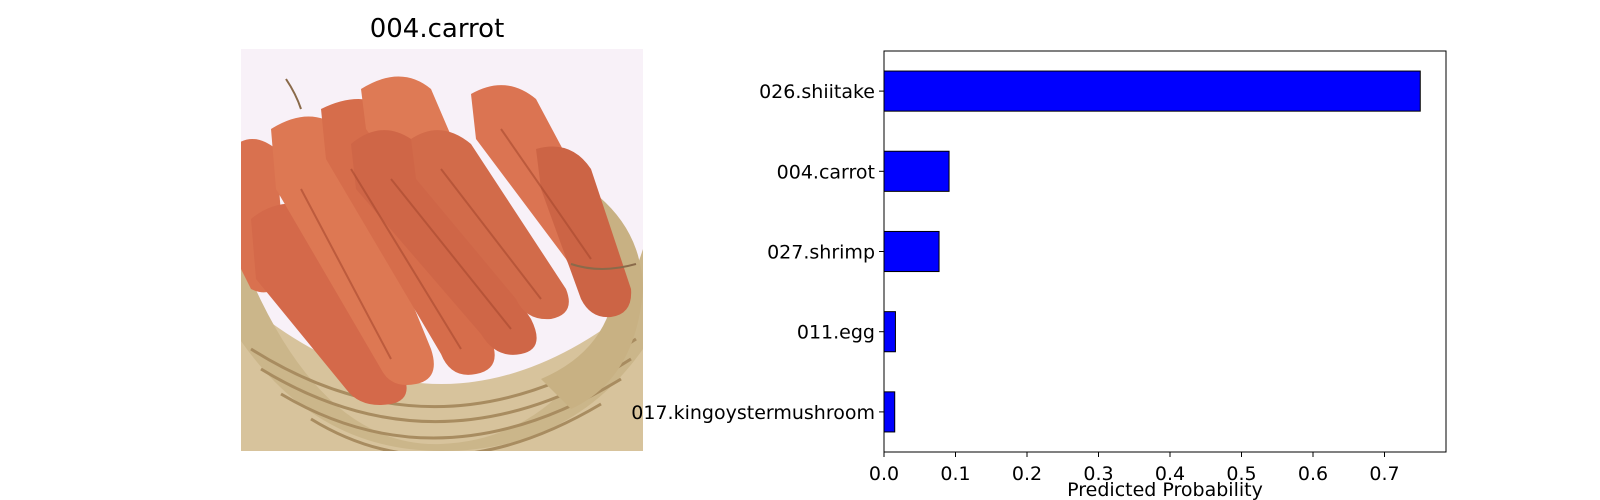 This screenshot has height=500, width=1600. I want to click on image-title: 004.carrot, so click(437, 29).